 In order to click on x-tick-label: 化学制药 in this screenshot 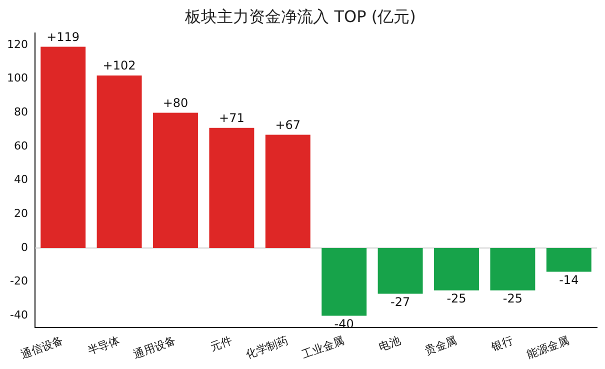, I will do `click(267, 348)`.